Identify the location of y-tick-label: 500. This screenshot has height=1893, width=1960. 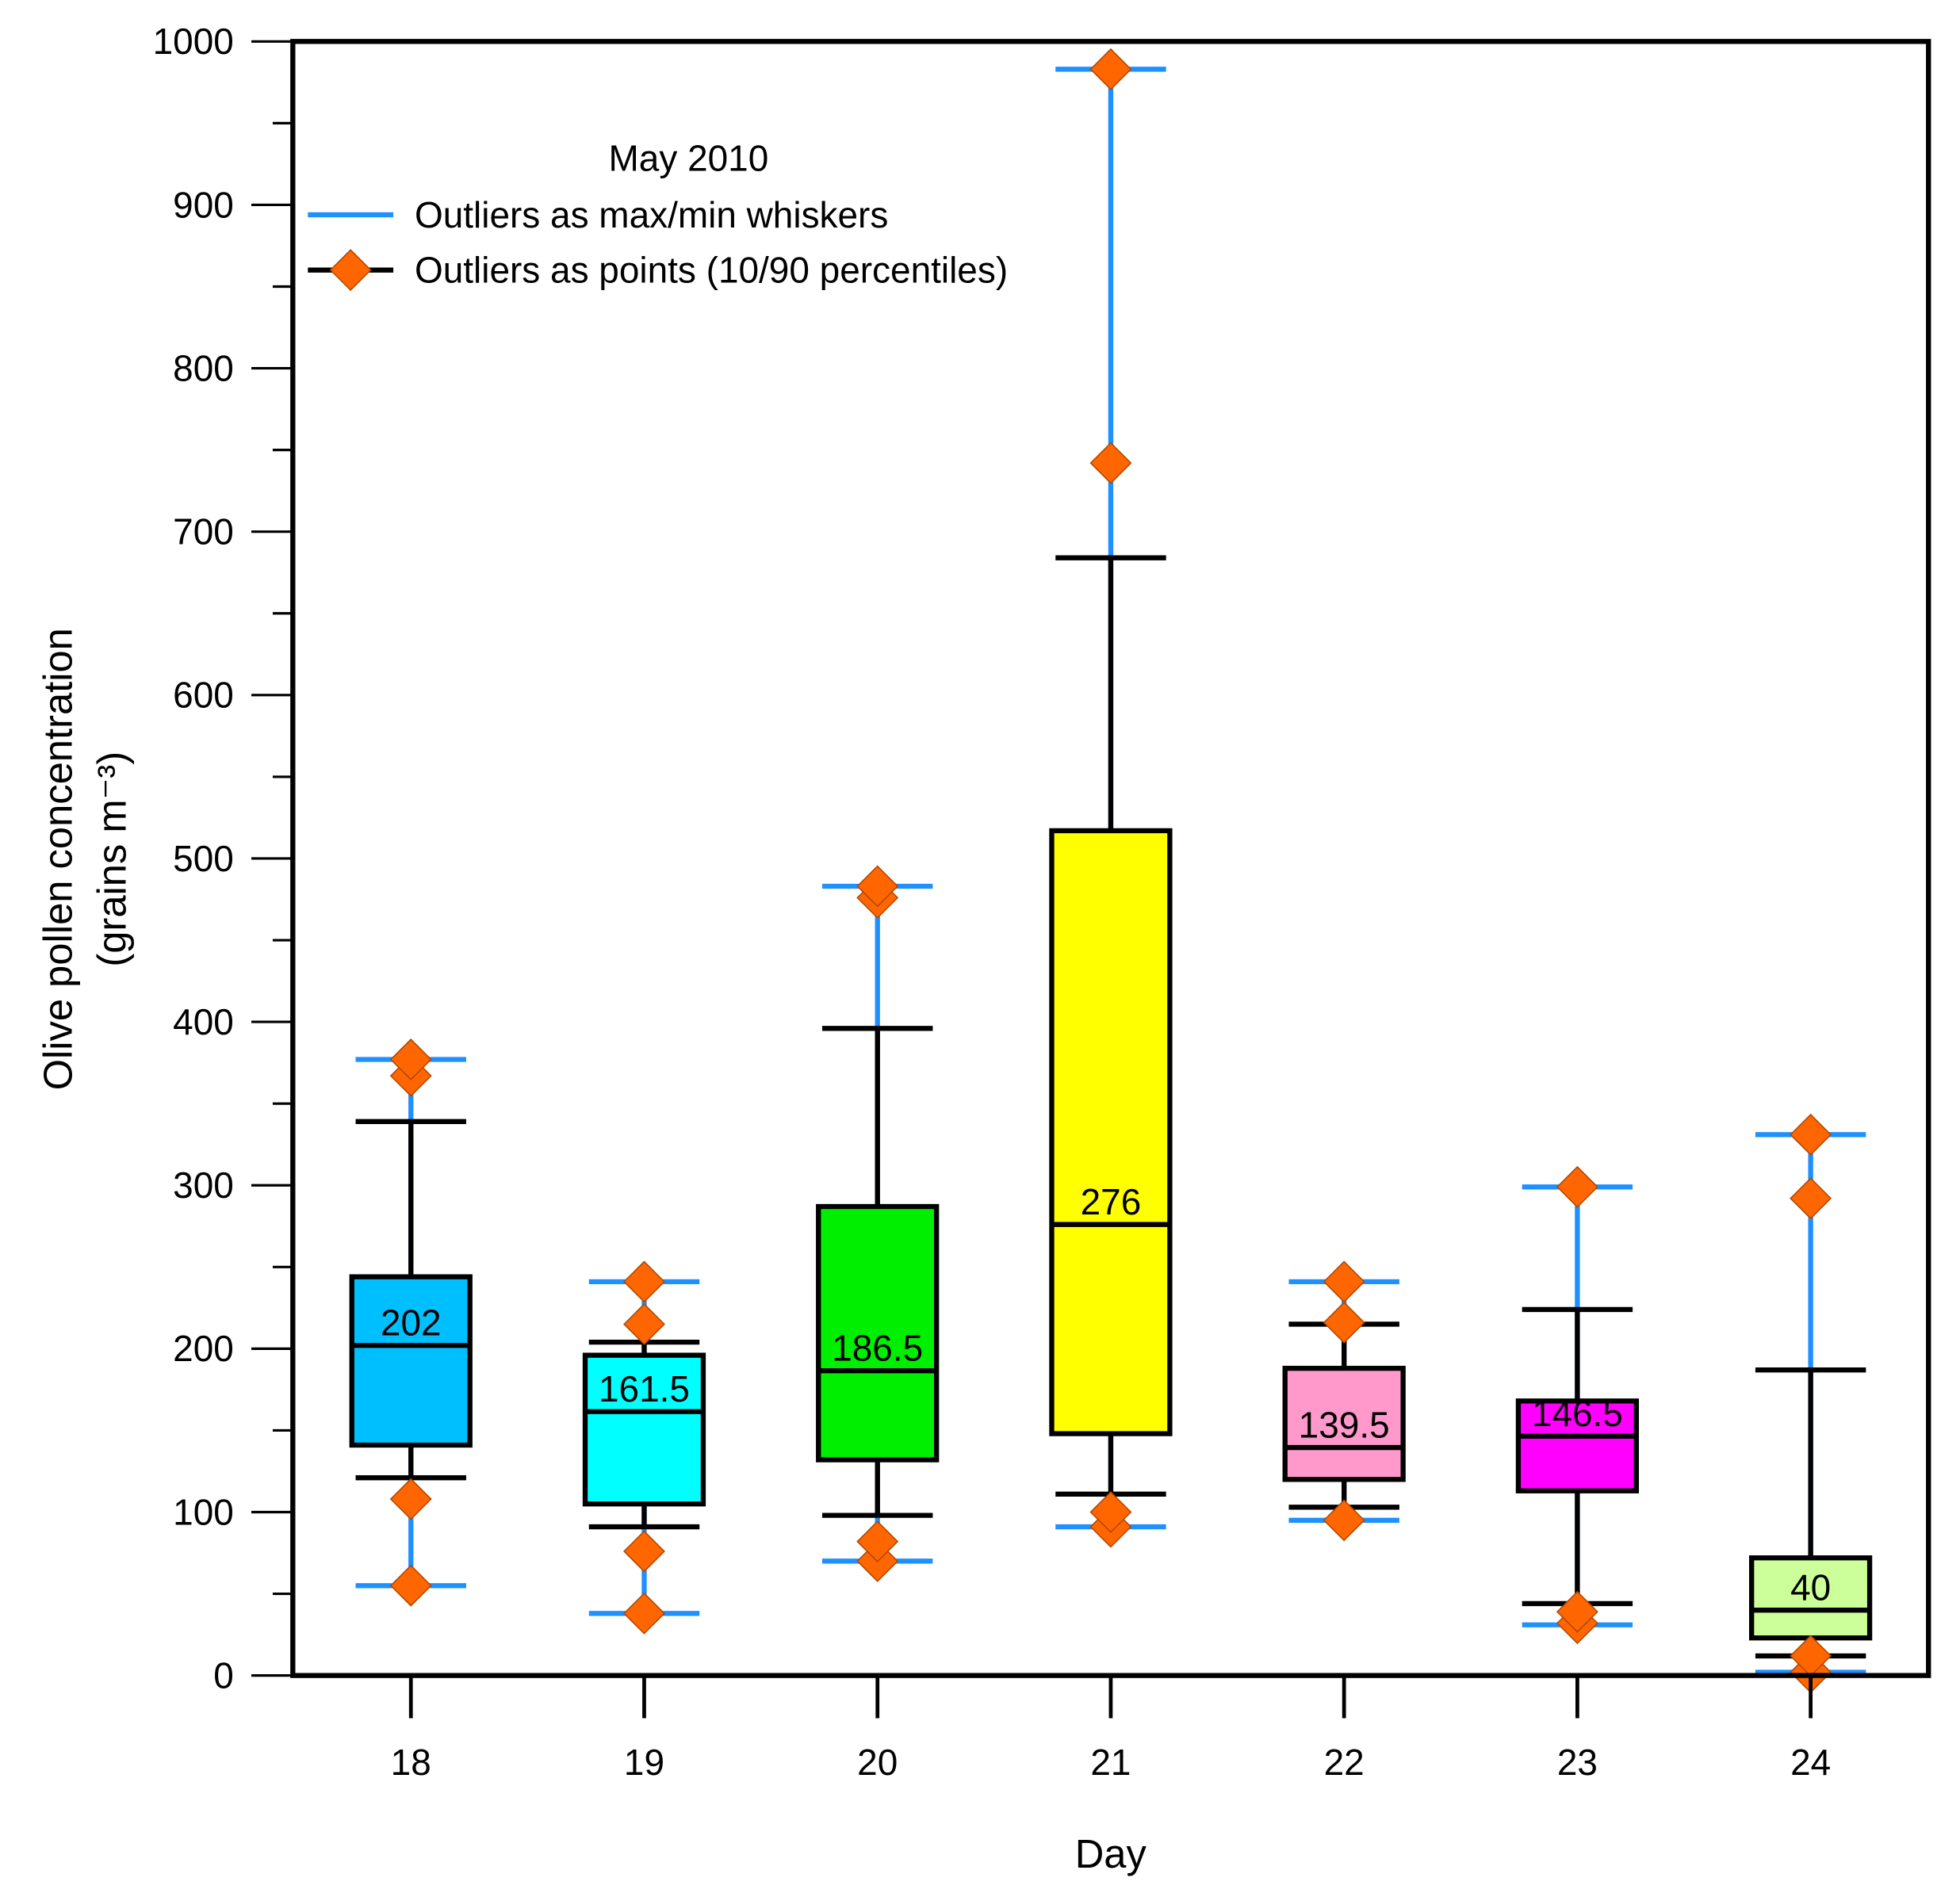
(203, 858).